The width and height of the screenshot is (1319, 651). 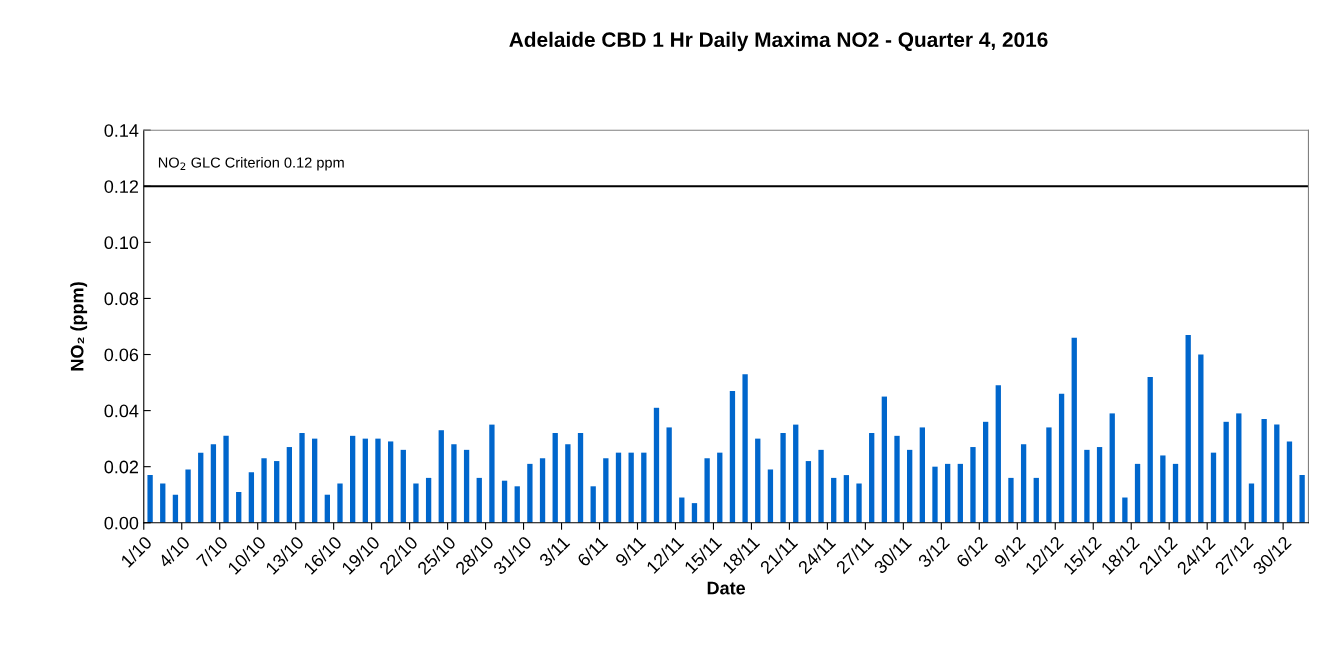 I want to click on y-tick-label: 0.08, so click(x=121, y=299).